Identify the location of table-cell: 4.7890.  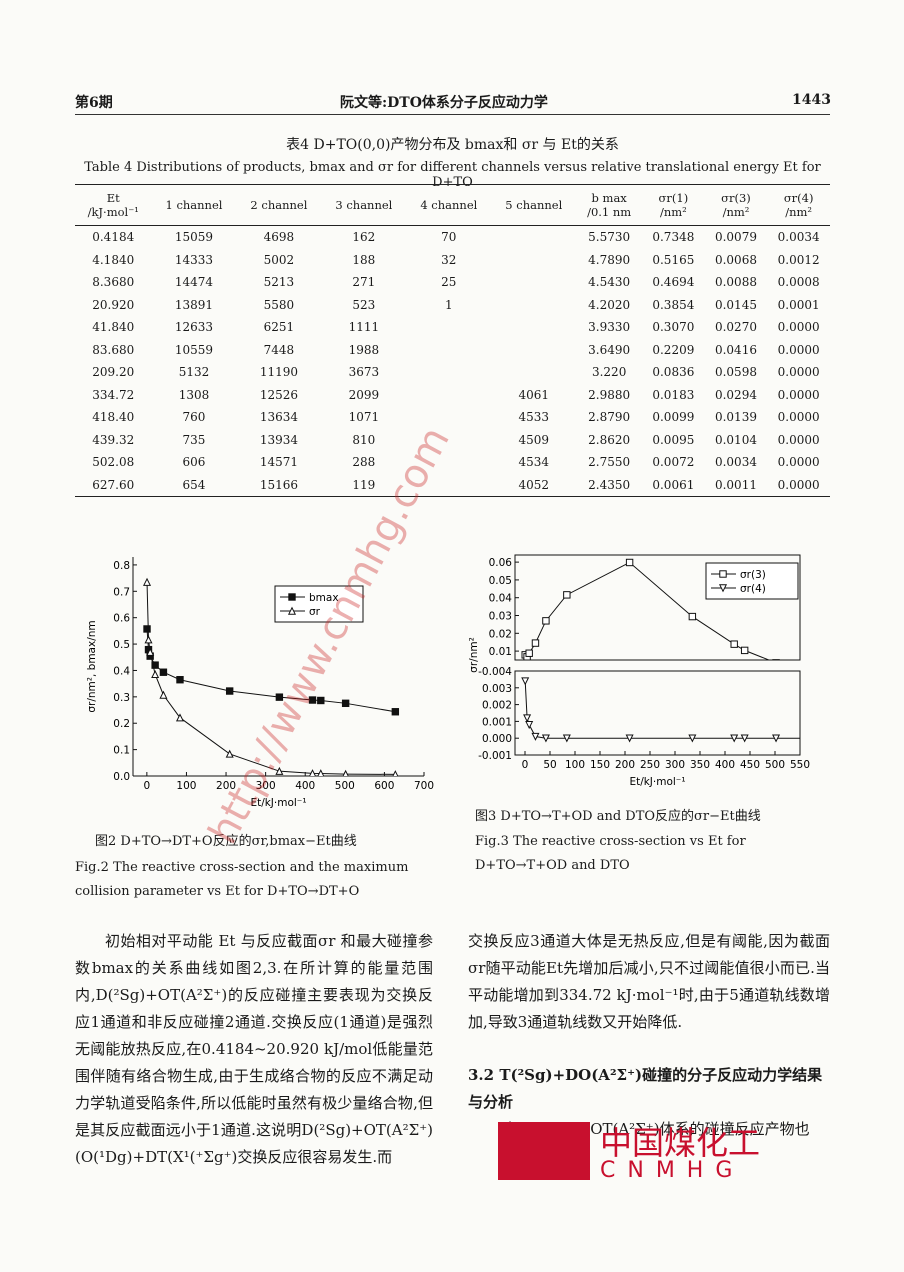
(609, 259).